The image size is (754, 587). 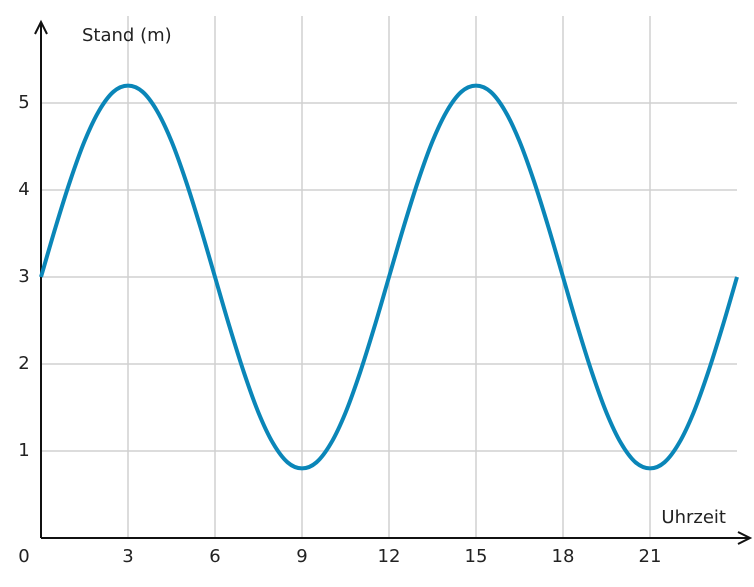 What do you see at coordinates (693, 517) in the screenshot?
I see `x-axis-label: Uhrzeit` at bounding box center [693, 517].